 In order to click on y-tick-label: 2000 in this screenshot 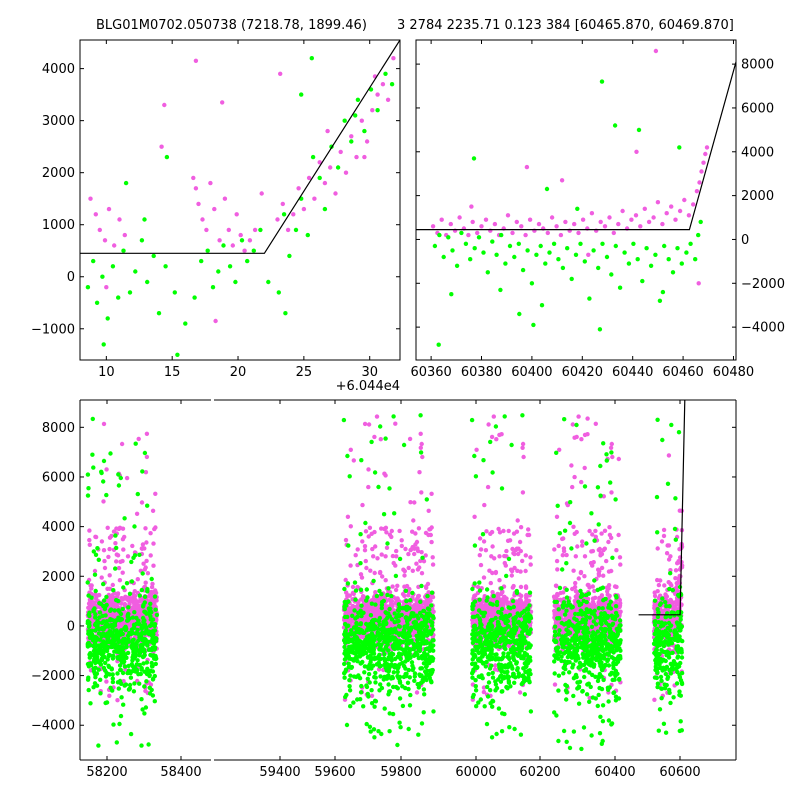, I will do `click(58, 173)`.